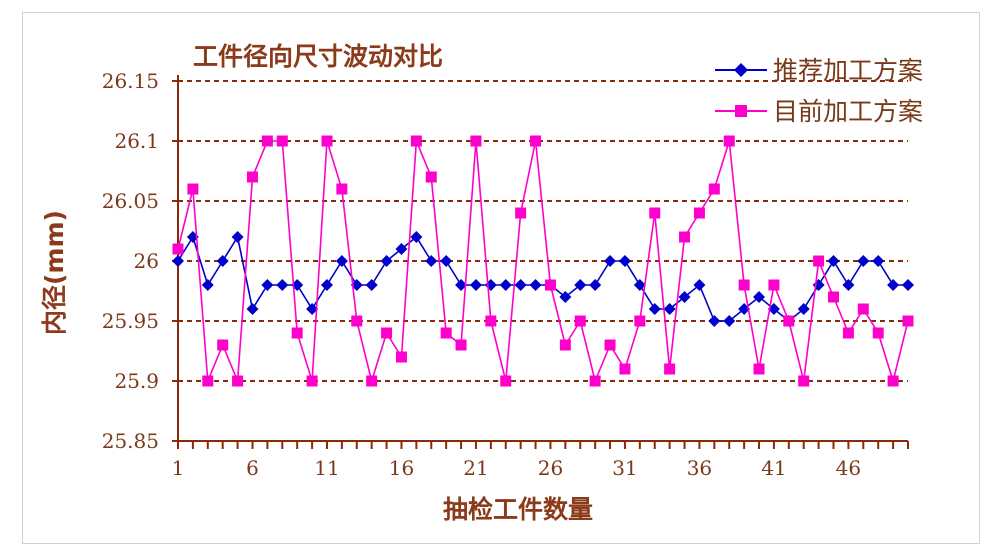  What do you see at coordinates (130, 441) in the screenshot?
I see `y-tick-label: 25.85` at bounding box center [130, 441].